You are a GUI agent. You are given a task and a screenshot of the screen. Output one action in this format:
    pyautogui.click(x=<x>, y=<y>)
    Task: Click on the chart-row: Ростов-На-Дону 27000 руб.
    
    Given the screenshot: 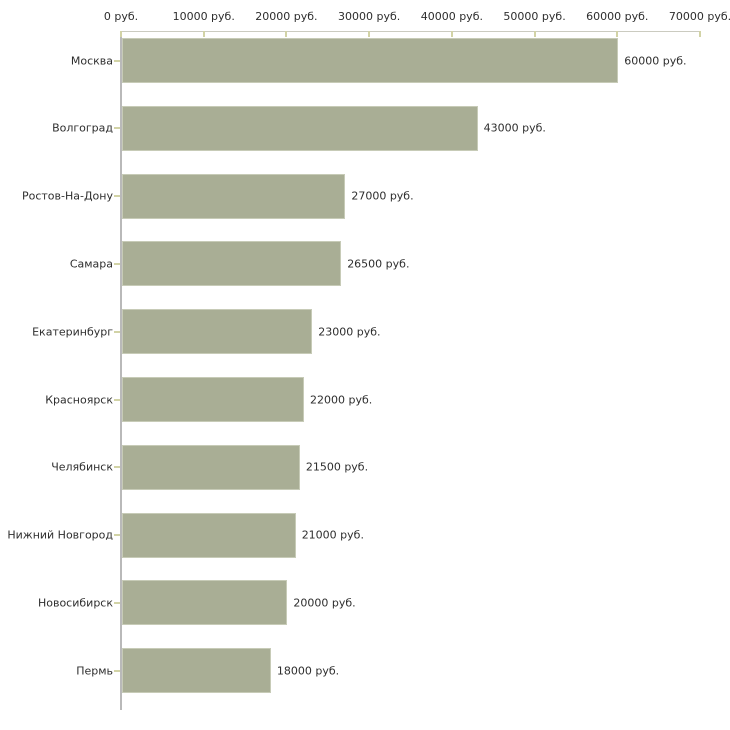 What is the action you would take?
    pyautogui.click(x=365, y=201)
    